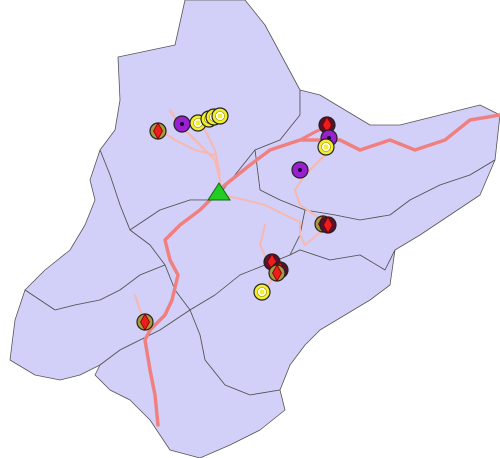  What do you see at coordinates (261, 208) in the screenshot?
I see `local-road-center` at bounding box center [261, 208].